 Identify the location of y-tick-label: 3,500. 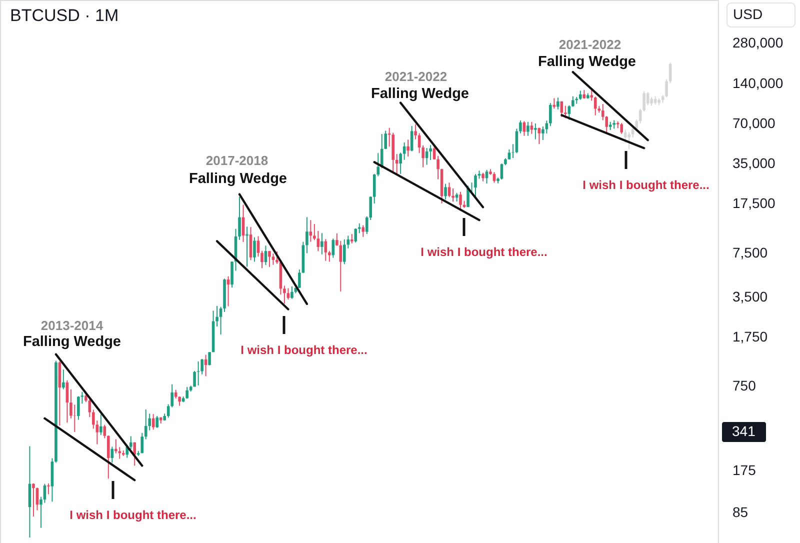
(750, 296).